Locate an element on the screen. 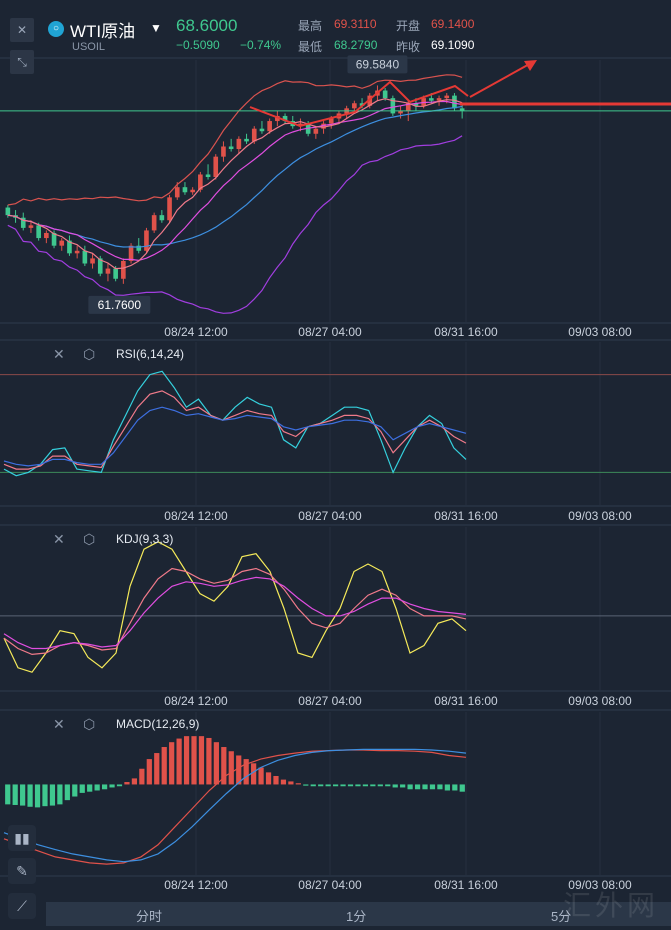  high-price-label: 69.5840 is located at coordinates (378, 64).